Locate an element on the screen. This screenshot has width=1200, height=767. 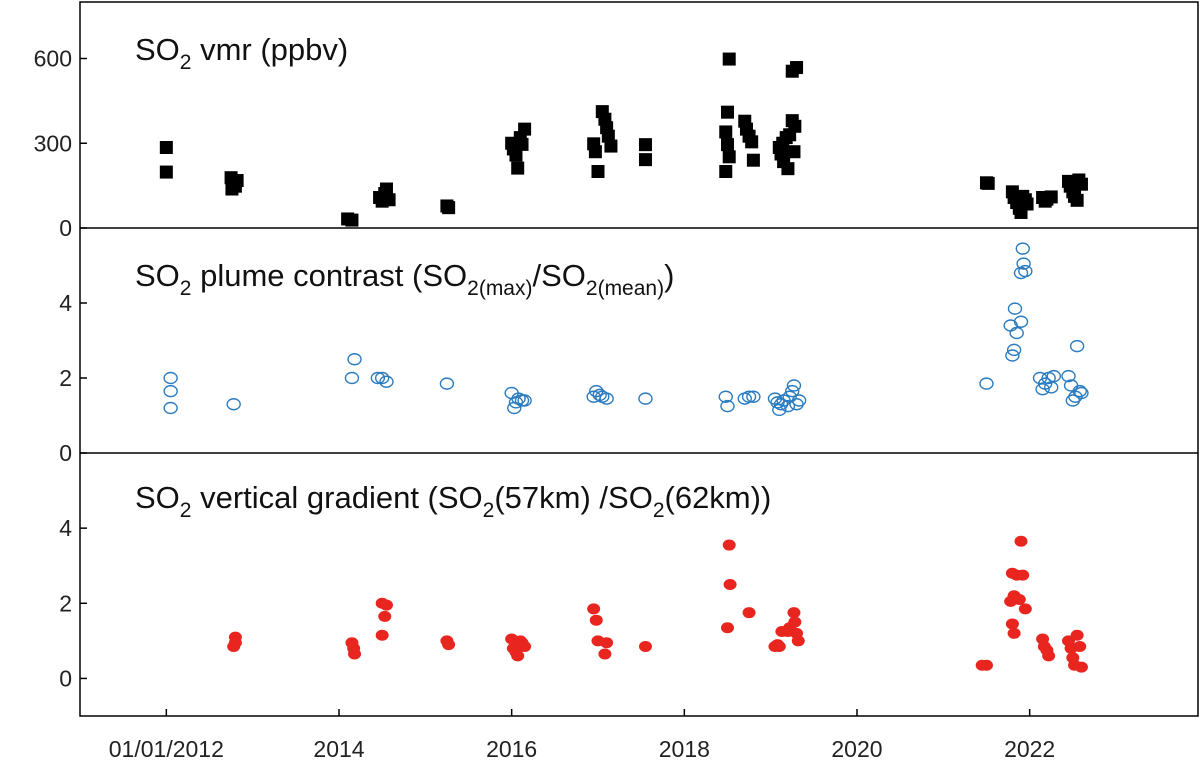
x-tick-label: 2022 is located at coordinates (1029, 749).